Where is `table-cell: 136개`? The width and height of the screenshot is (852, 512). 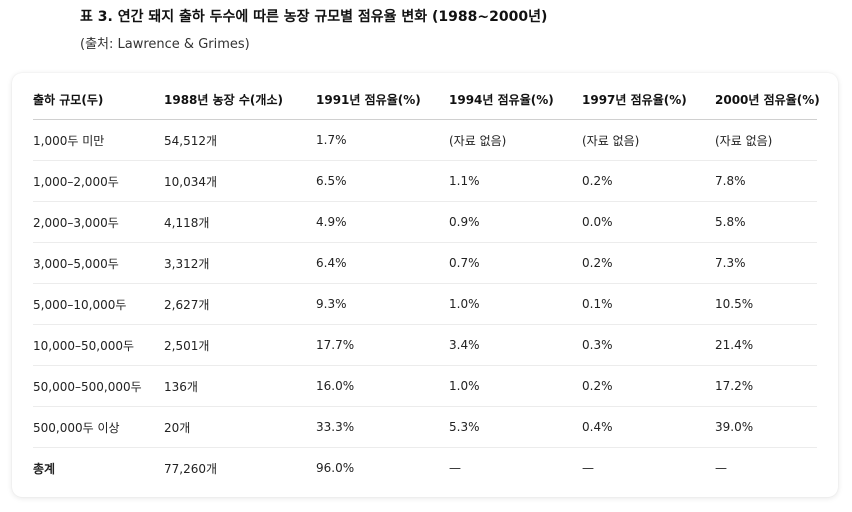 table-cell: 136개 is located at coordinates (240, 386).